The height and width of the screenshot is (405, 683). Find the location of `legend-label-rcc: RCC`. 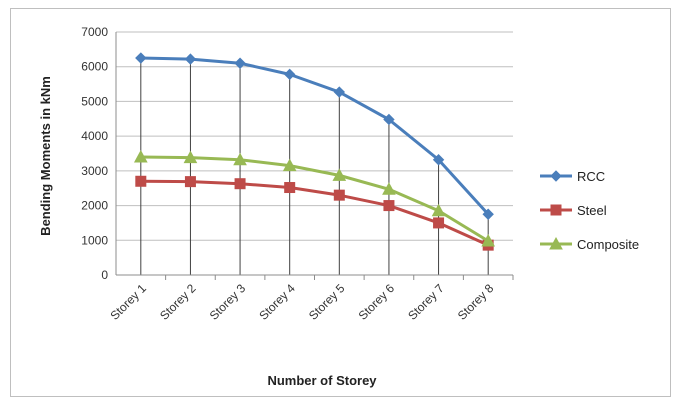

legend-label-rcc: RCC is located at coordinates (591, 176).